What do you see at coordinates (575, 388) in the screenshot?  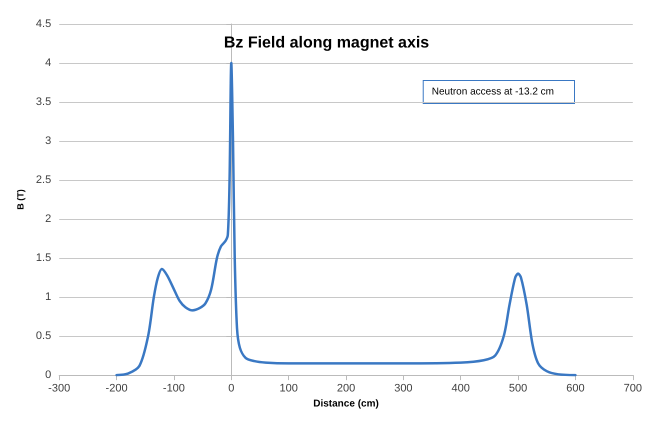 I see `x-tick-label: 600` at bounding box center [575, 388].